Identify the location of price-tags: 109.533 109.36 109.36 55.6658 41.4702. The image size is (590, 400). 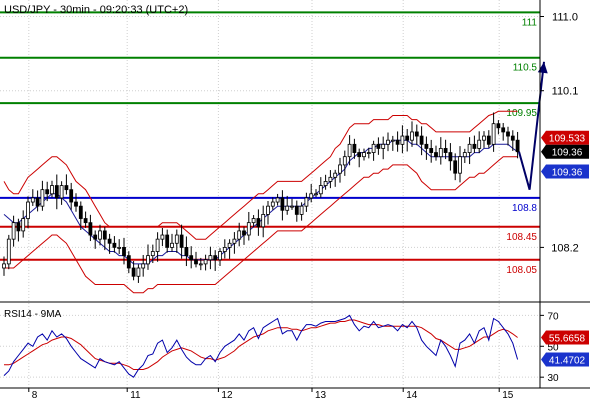
(565, 248).